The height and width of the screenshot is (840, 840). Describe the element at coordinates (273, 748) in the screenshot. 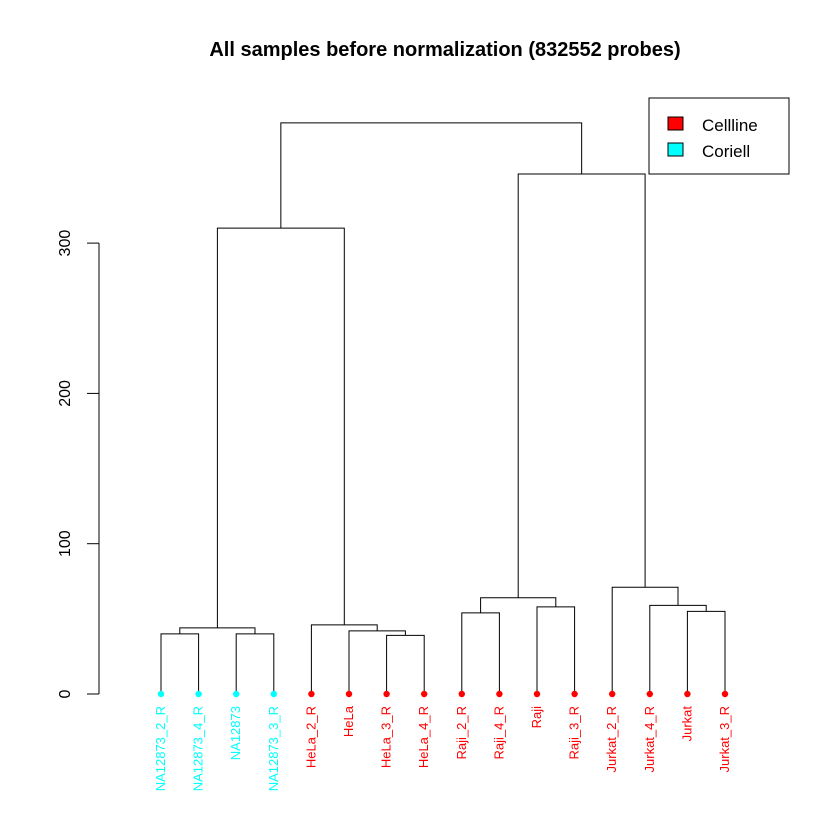

I see `leaf-label: NA12873_3_R` at that location.